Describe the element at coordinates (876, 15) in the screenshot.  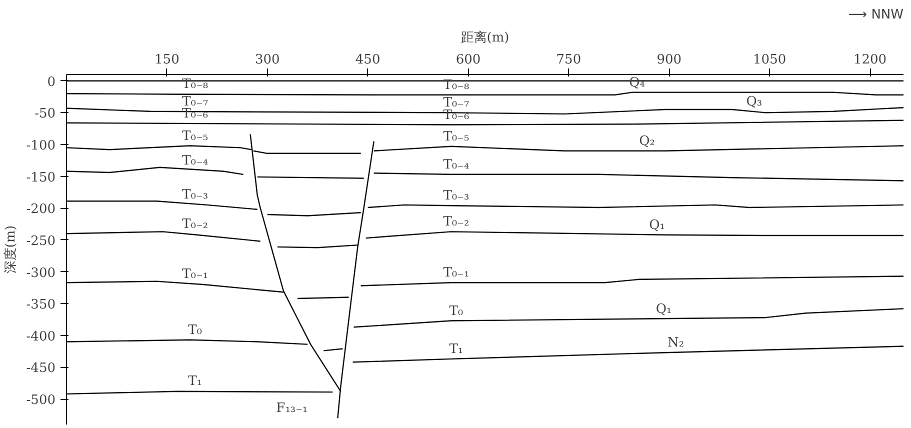
I see `text: ⟶ NNW` at that location.